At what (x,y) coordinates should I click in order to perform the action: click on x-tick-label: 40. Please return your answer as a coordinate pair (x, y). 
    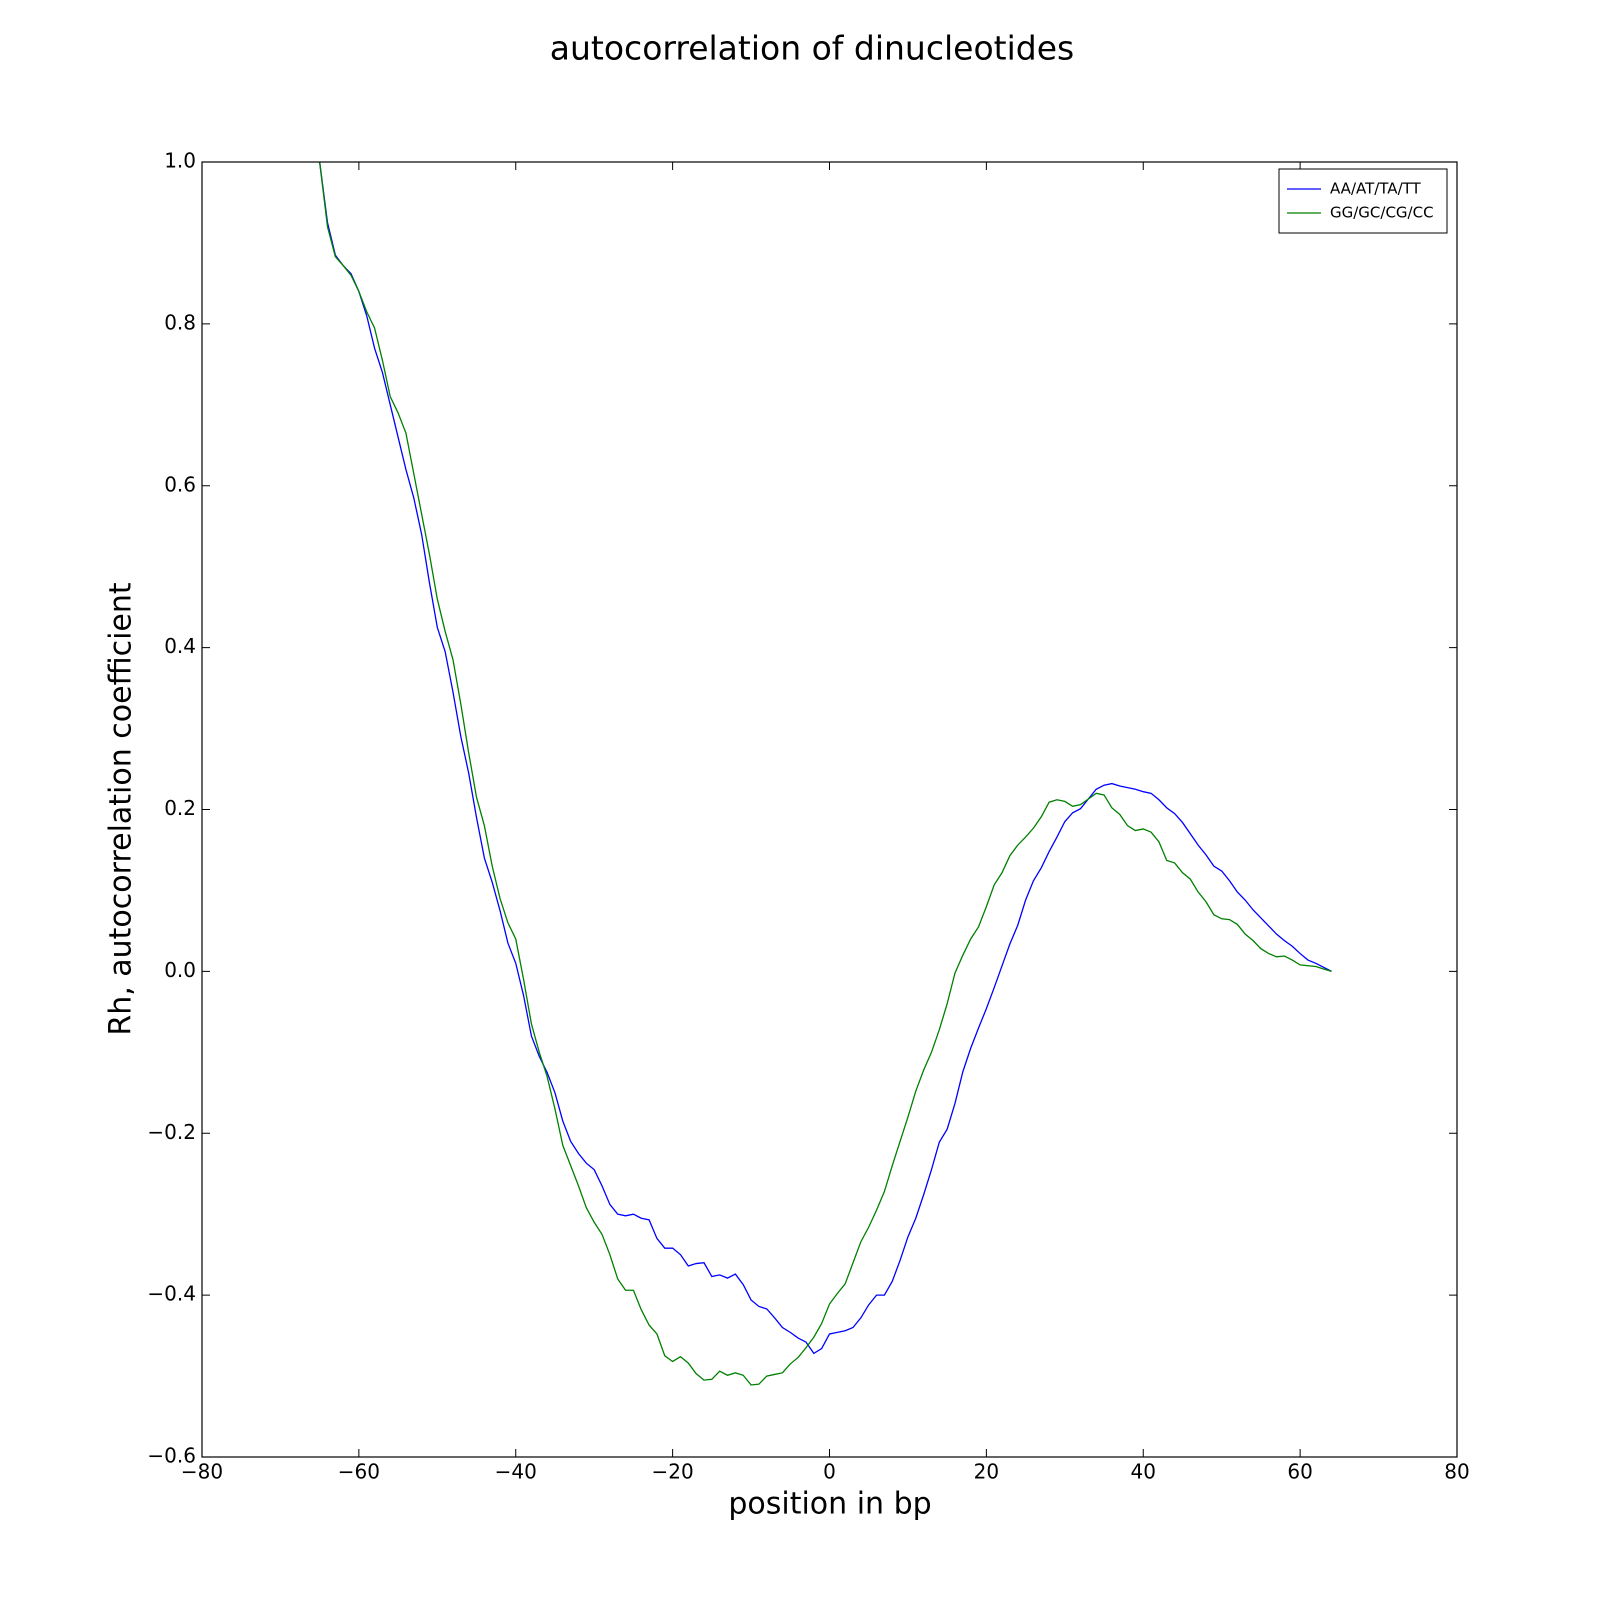
    Looking at the image, I should click on (1143, 1472).